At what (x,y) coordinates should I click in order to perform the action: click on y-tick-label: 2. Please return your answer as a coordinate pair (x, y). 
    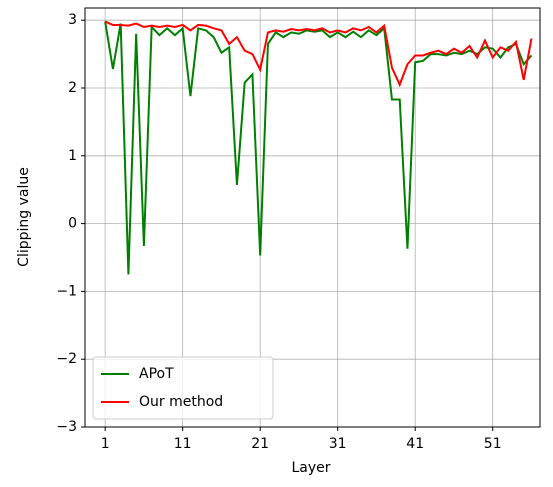
    Looking at the image, I should click on (72, 88).